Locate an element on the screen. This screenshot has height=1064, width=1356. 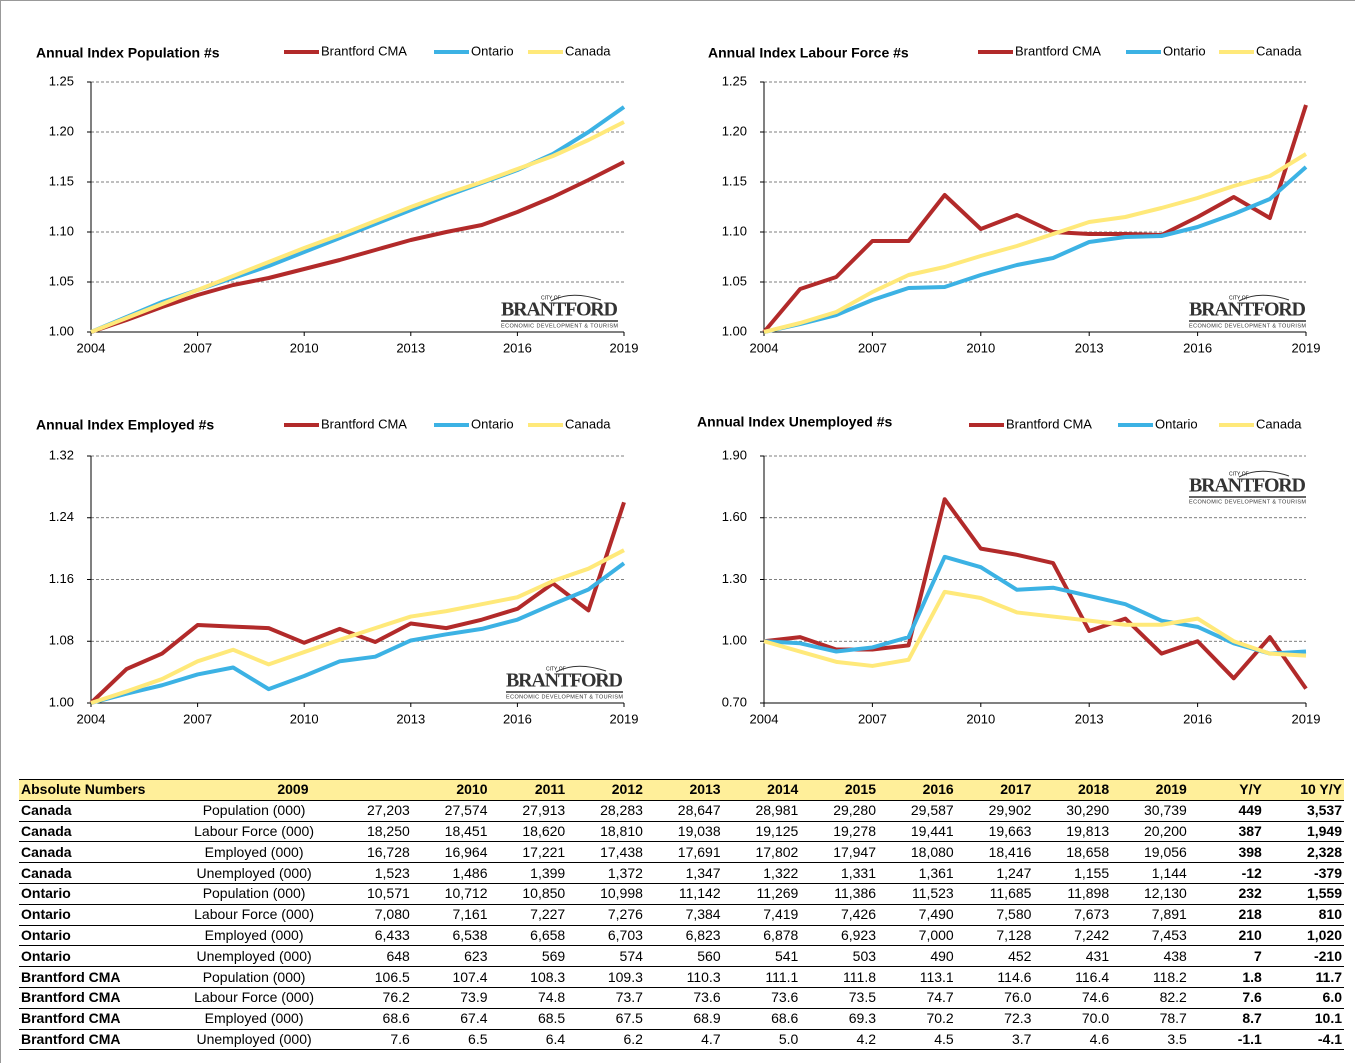
table-cell: 7,580 is located at coordinates (994, 915).